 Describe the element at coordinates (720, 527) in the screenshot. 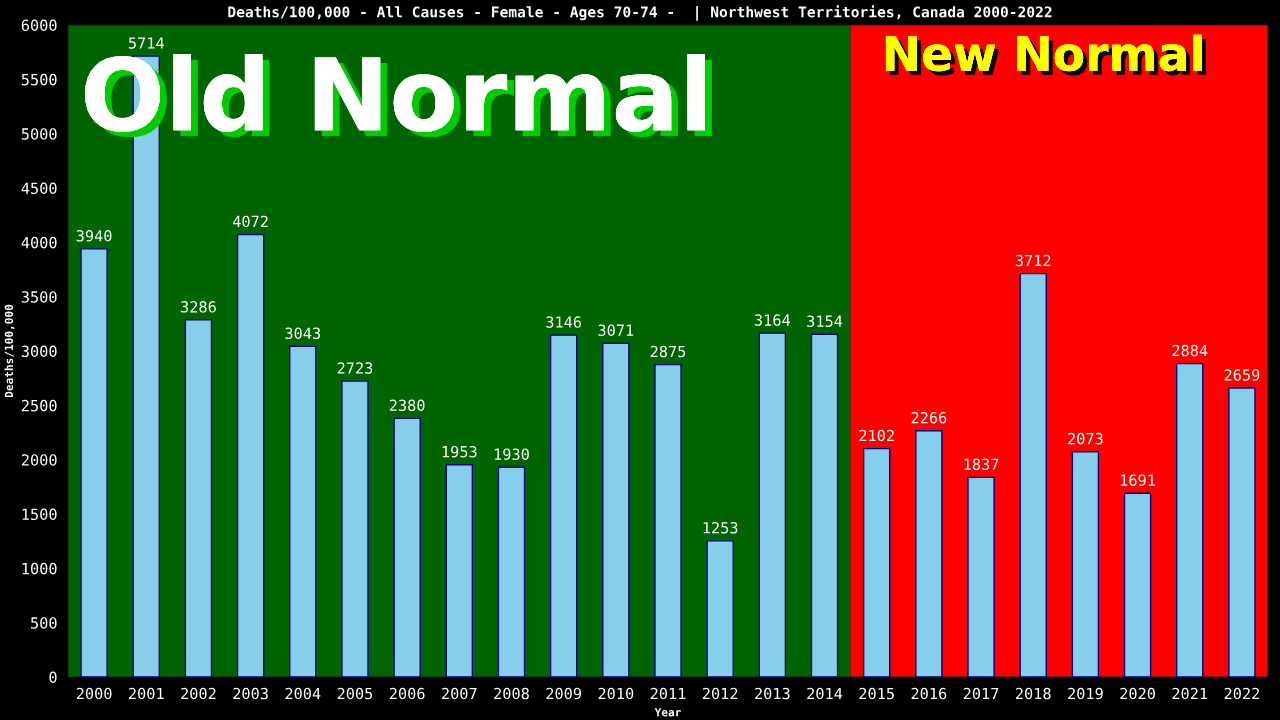

I see `data-label: 1253` at that location.